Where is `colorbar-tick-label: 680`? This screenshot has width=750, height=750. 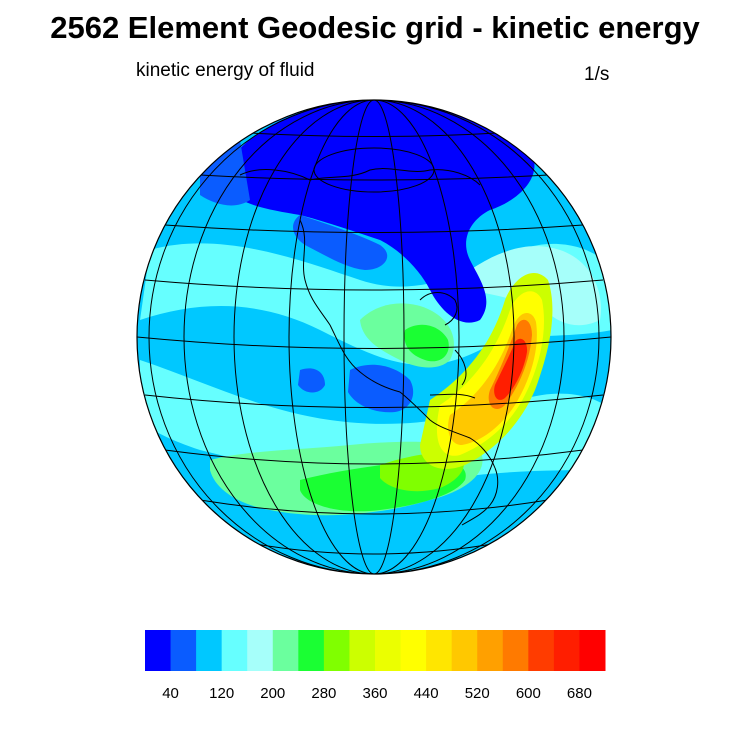 colorbar-tick-label: 680 is located at coordinates (579, 693).